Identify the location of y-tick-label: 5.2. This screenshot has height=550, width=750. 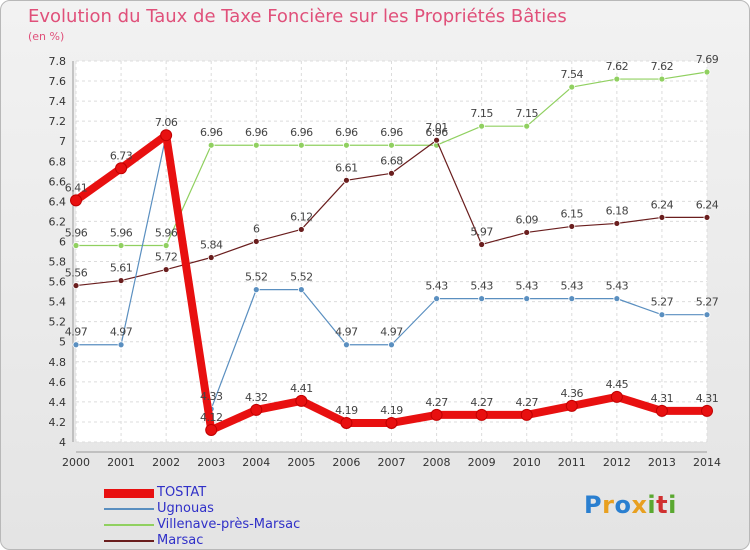
(58, 322).